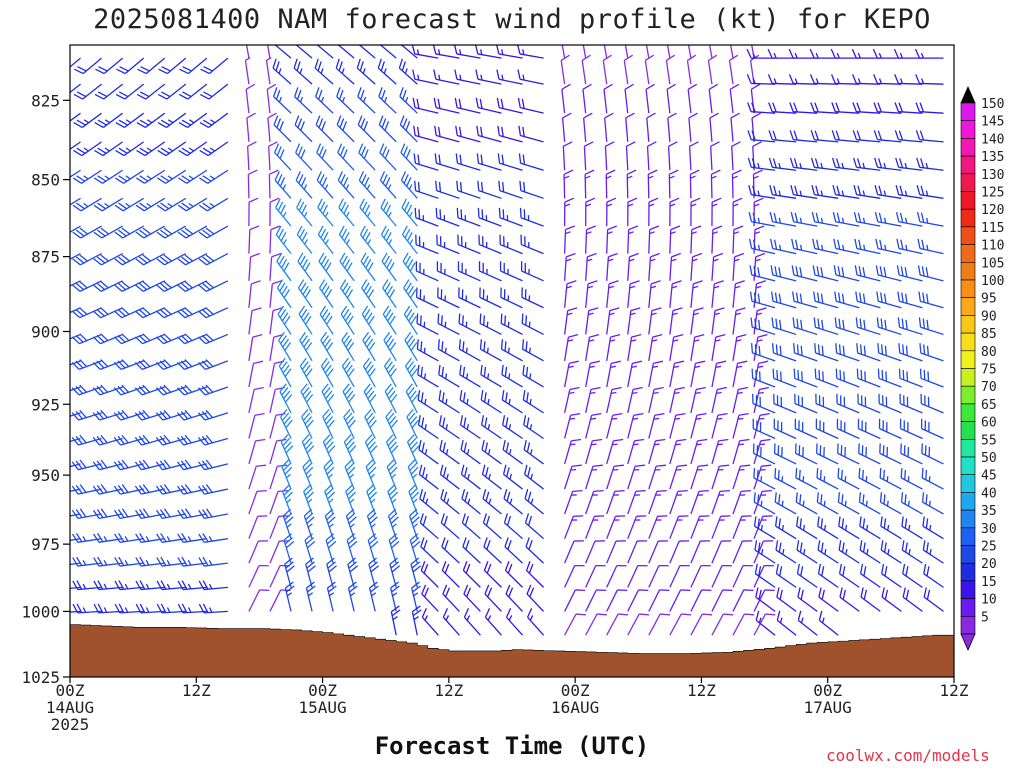  What do you see at coordinates (45, 389) in the screenshot?
I see `y-axis: 825 850 875 900 925 950 975 1000 1025` at bounding box center [45, 389].